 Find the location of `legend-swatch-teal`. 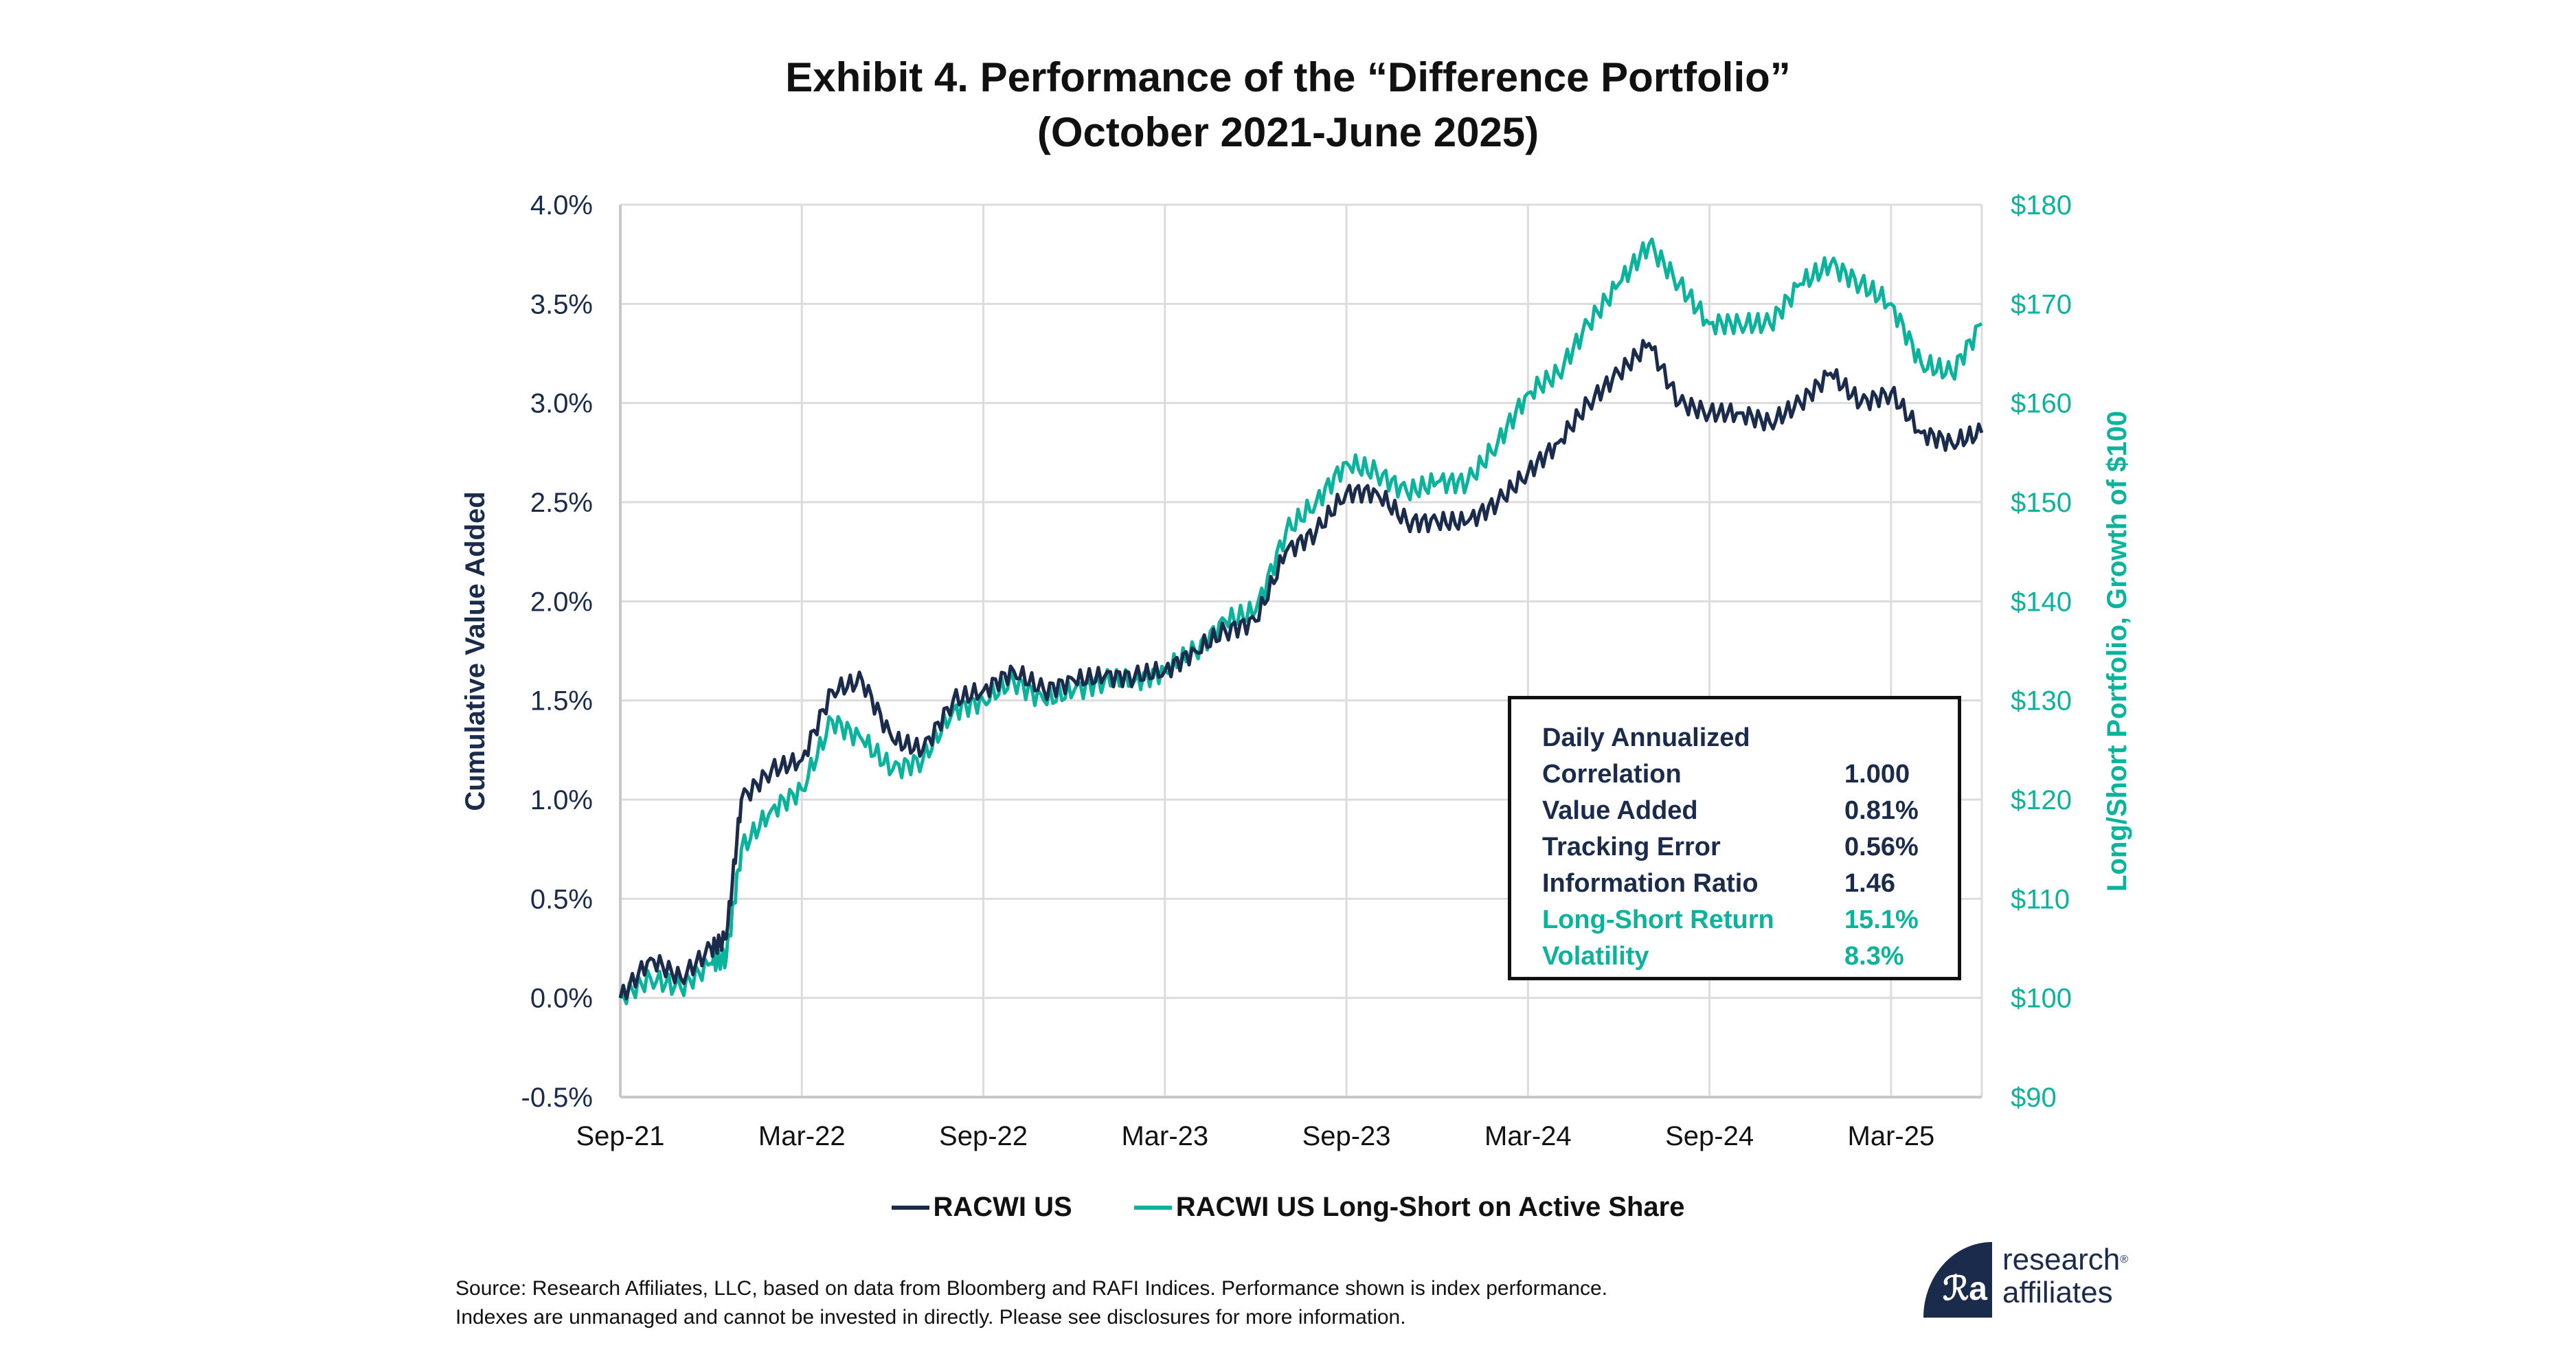

legend-swatch-teal is located at coordinates (1152, 1207).